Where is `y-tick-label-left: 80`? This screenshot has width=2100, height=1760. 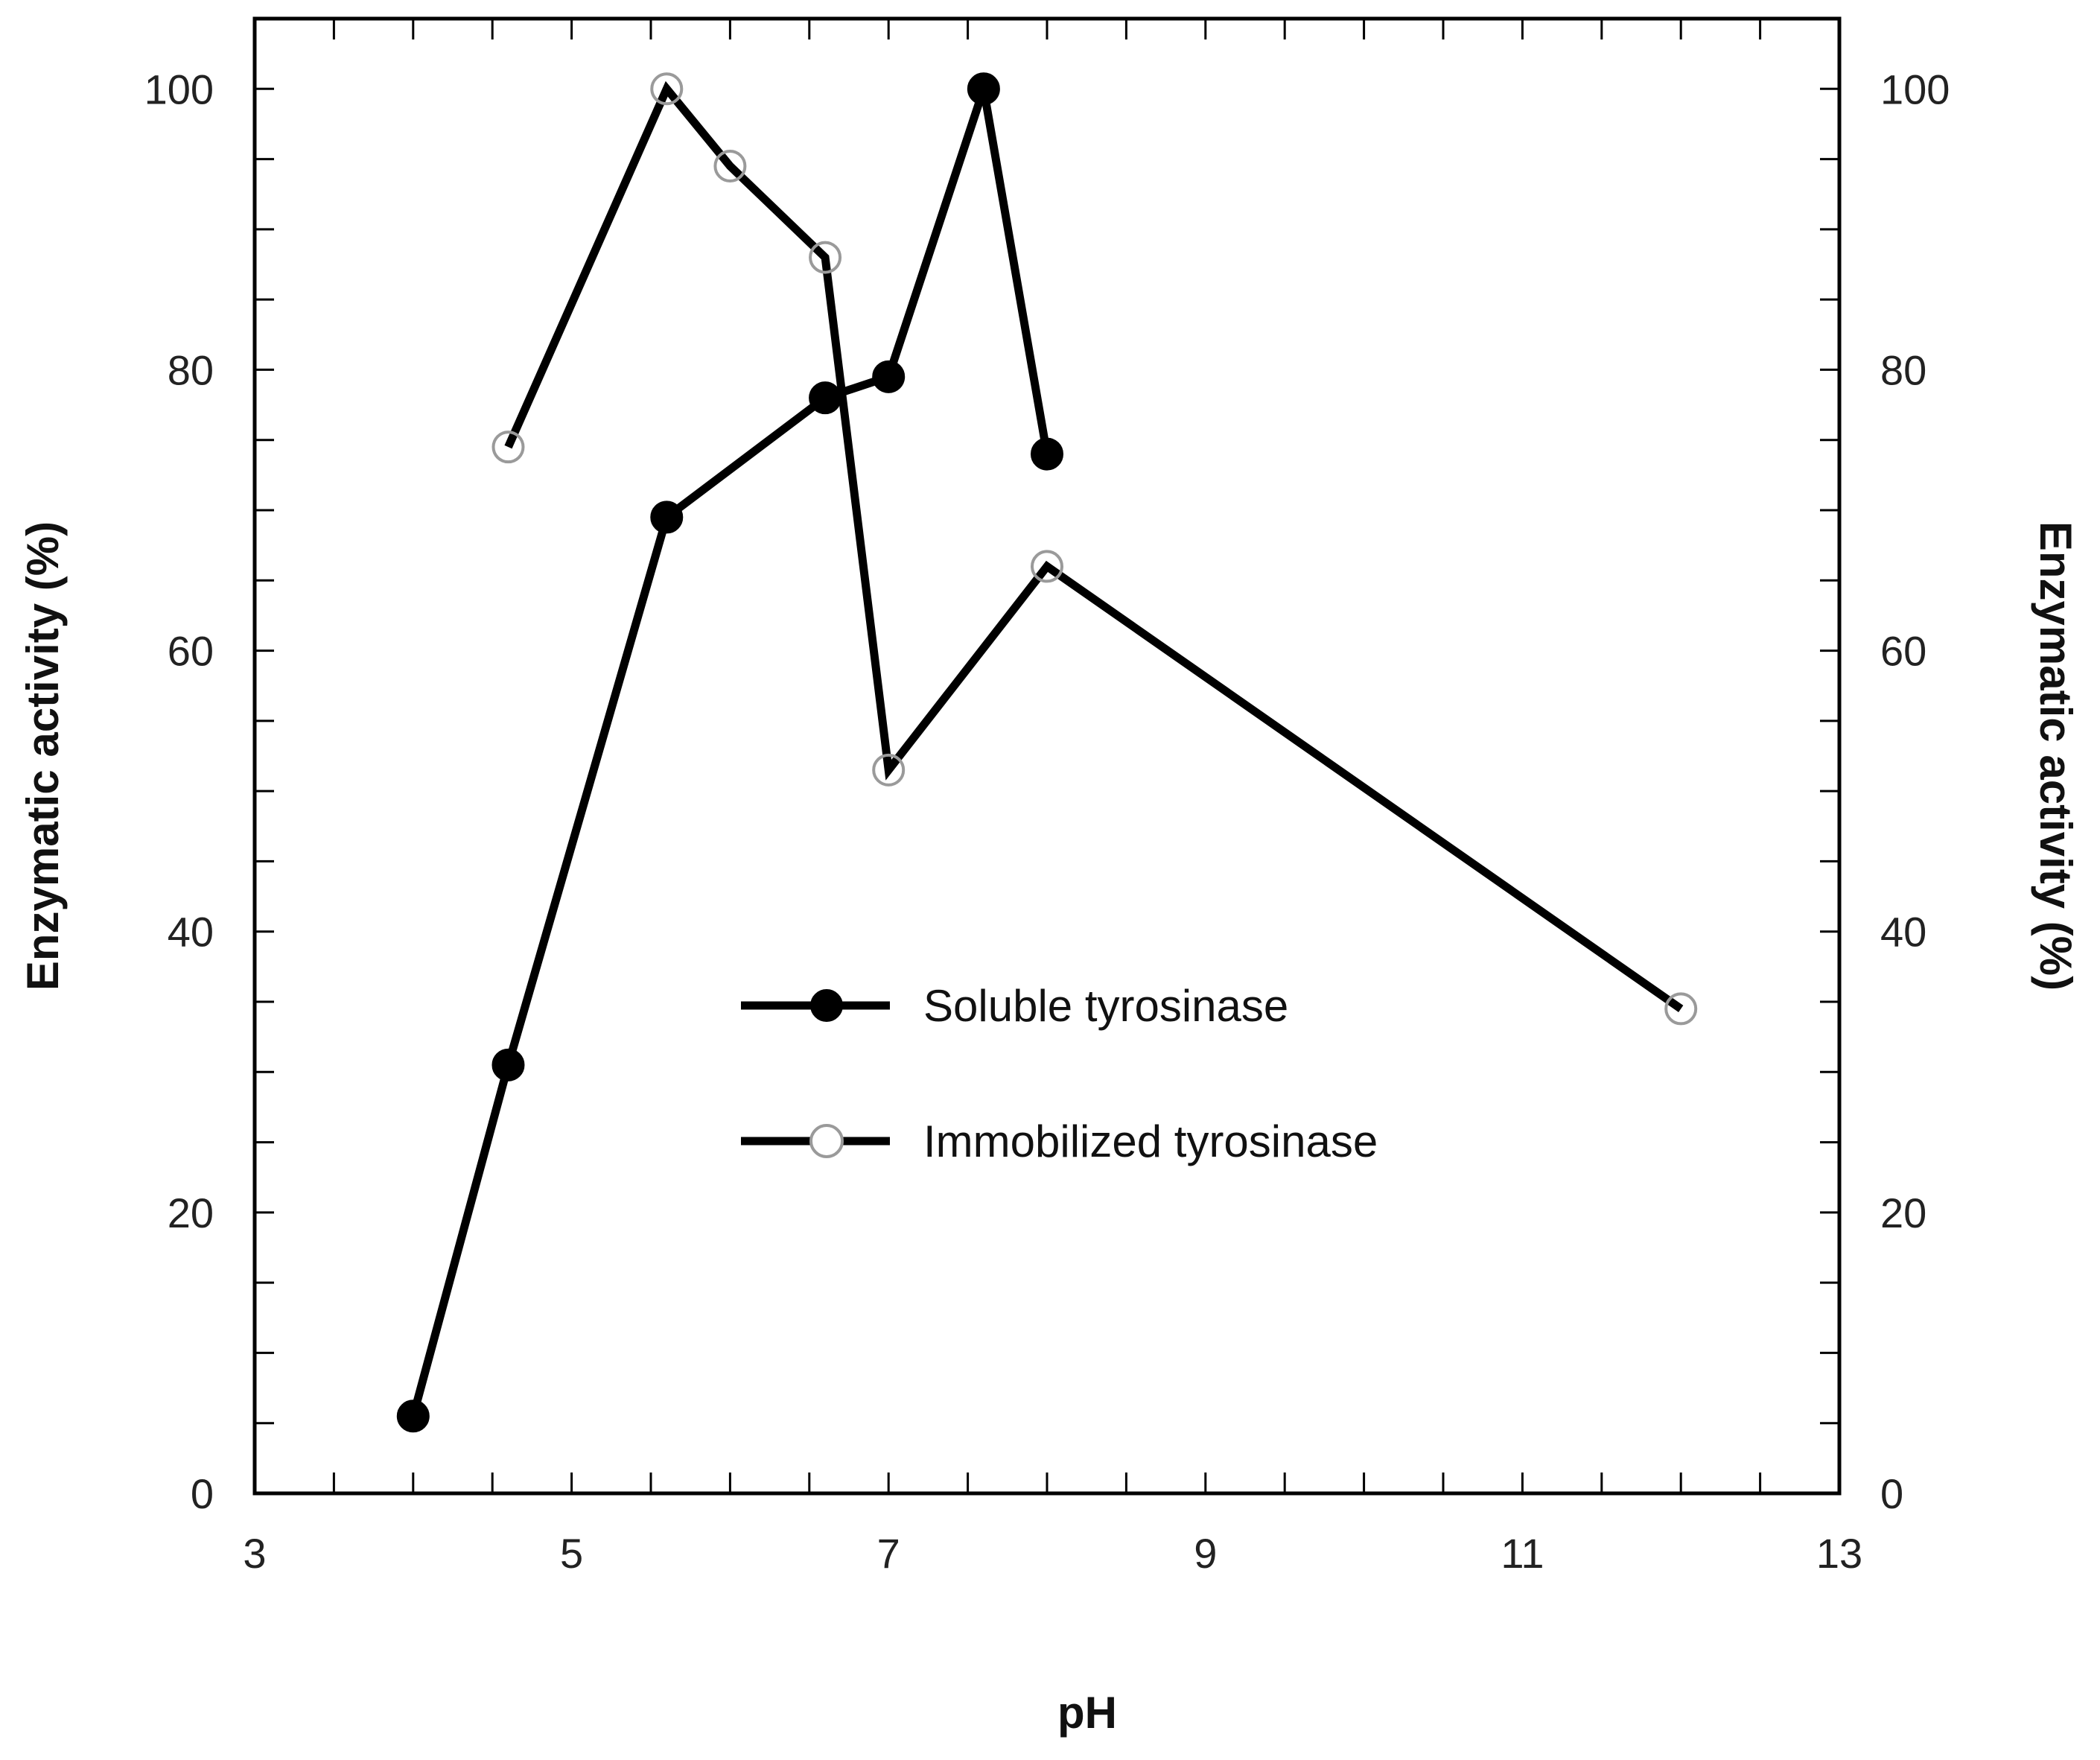
y-tick-label-left: 80 is located at coordinates (191, 369).